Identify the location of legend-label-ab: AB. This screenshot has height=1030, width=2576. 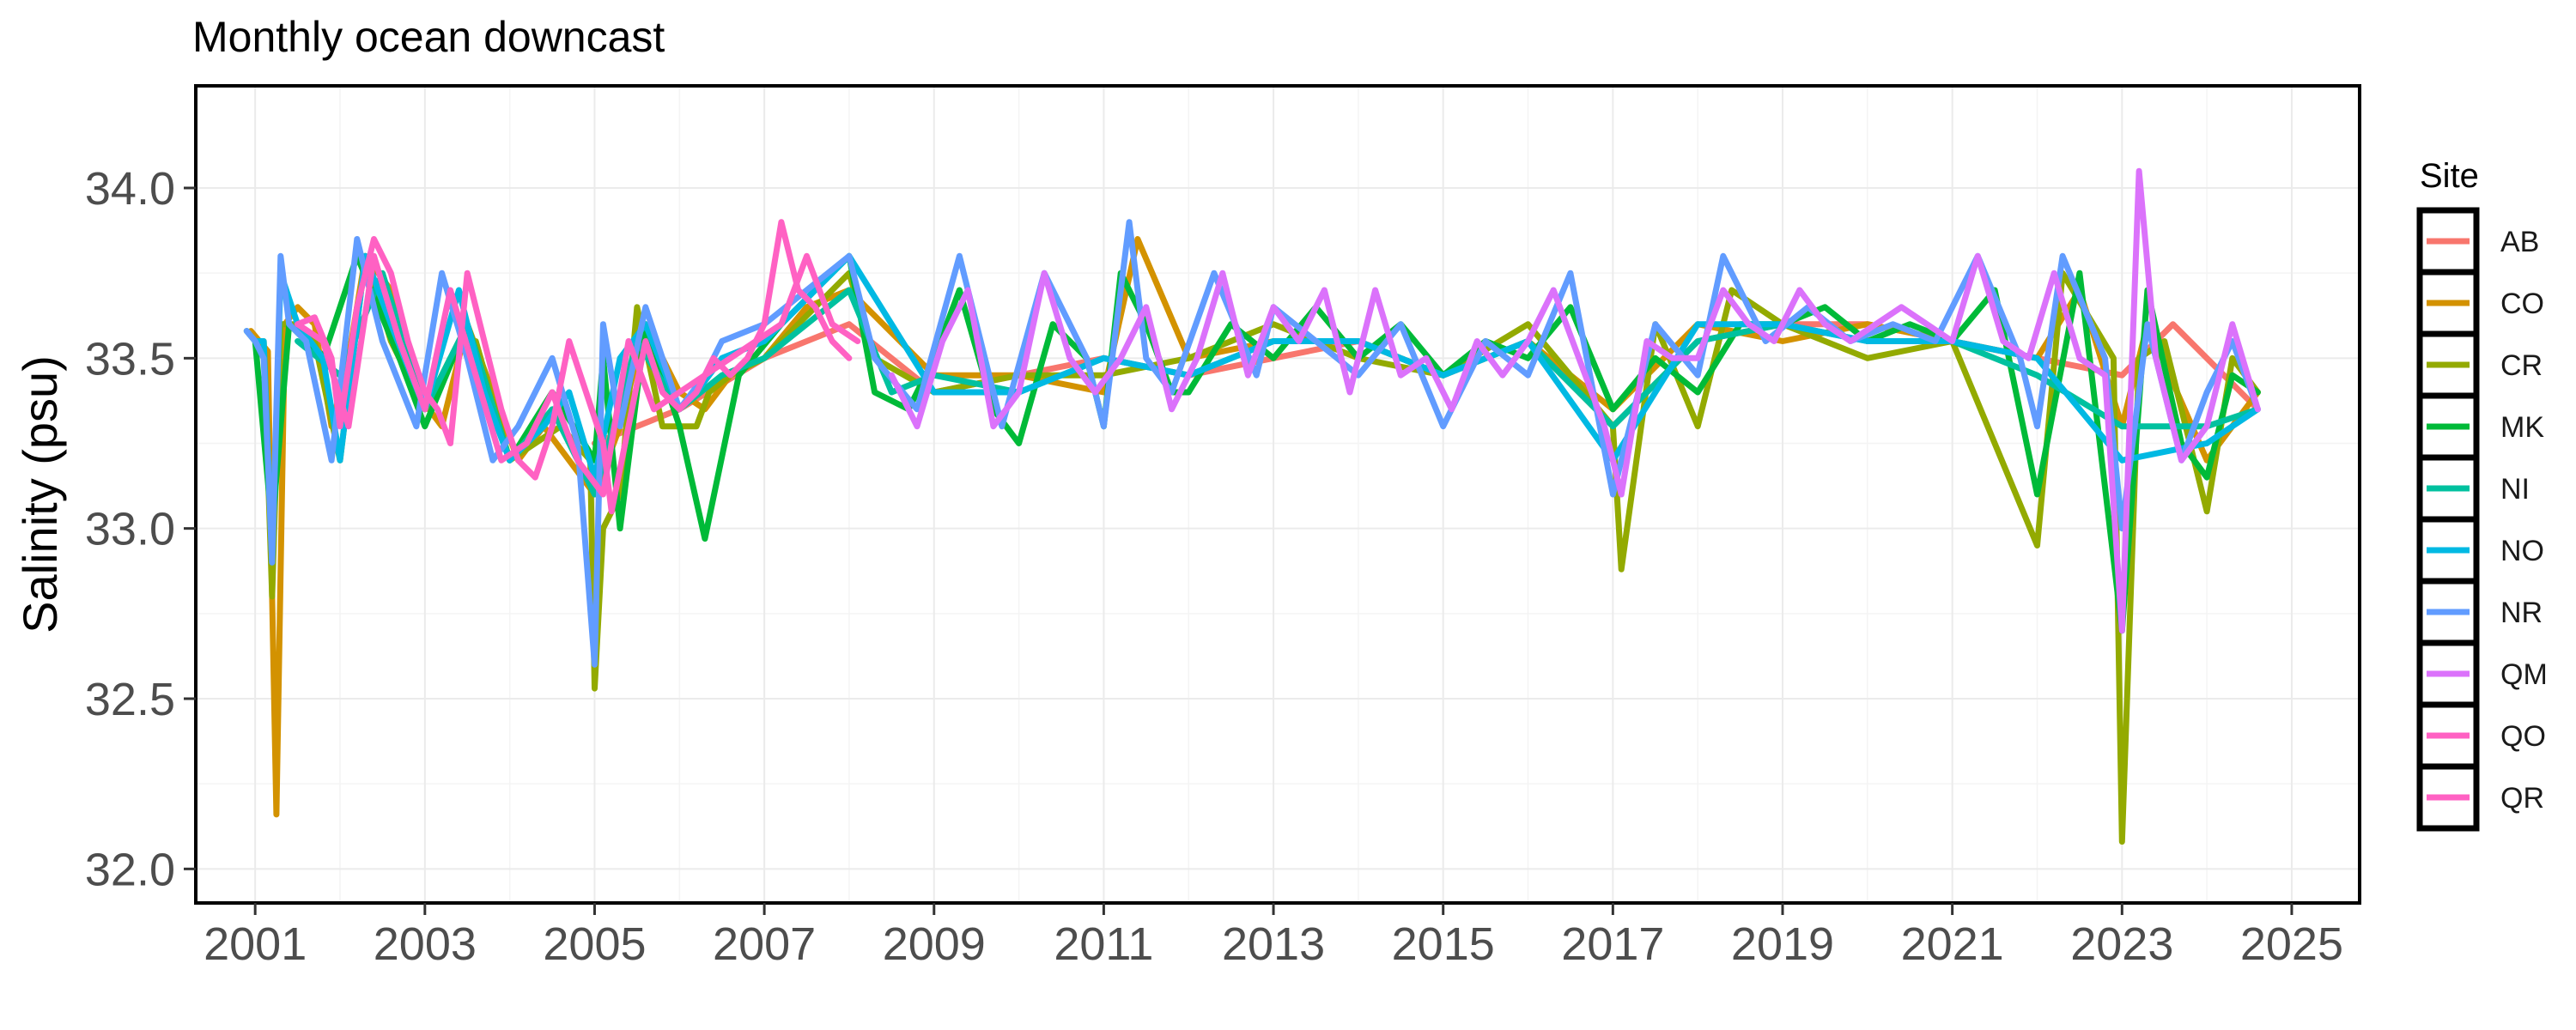
(2519, 242).